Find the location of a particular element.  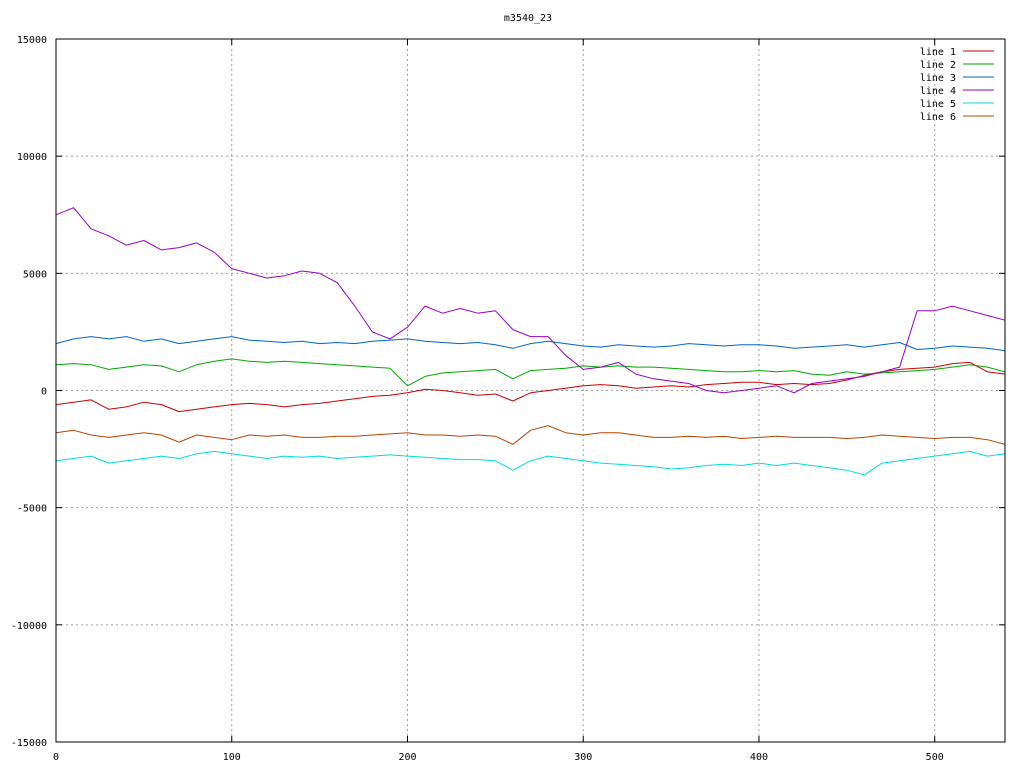

y-tick-label: 10000 is located at coordinates (32, 157).